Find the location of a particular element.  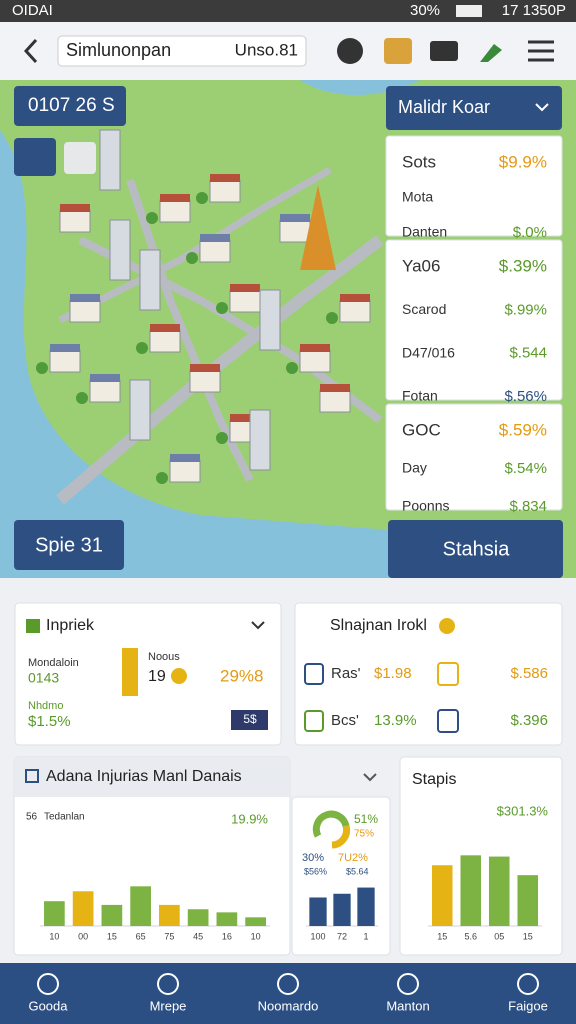

info-label: D47/016 is located at coordinates (428, 352).